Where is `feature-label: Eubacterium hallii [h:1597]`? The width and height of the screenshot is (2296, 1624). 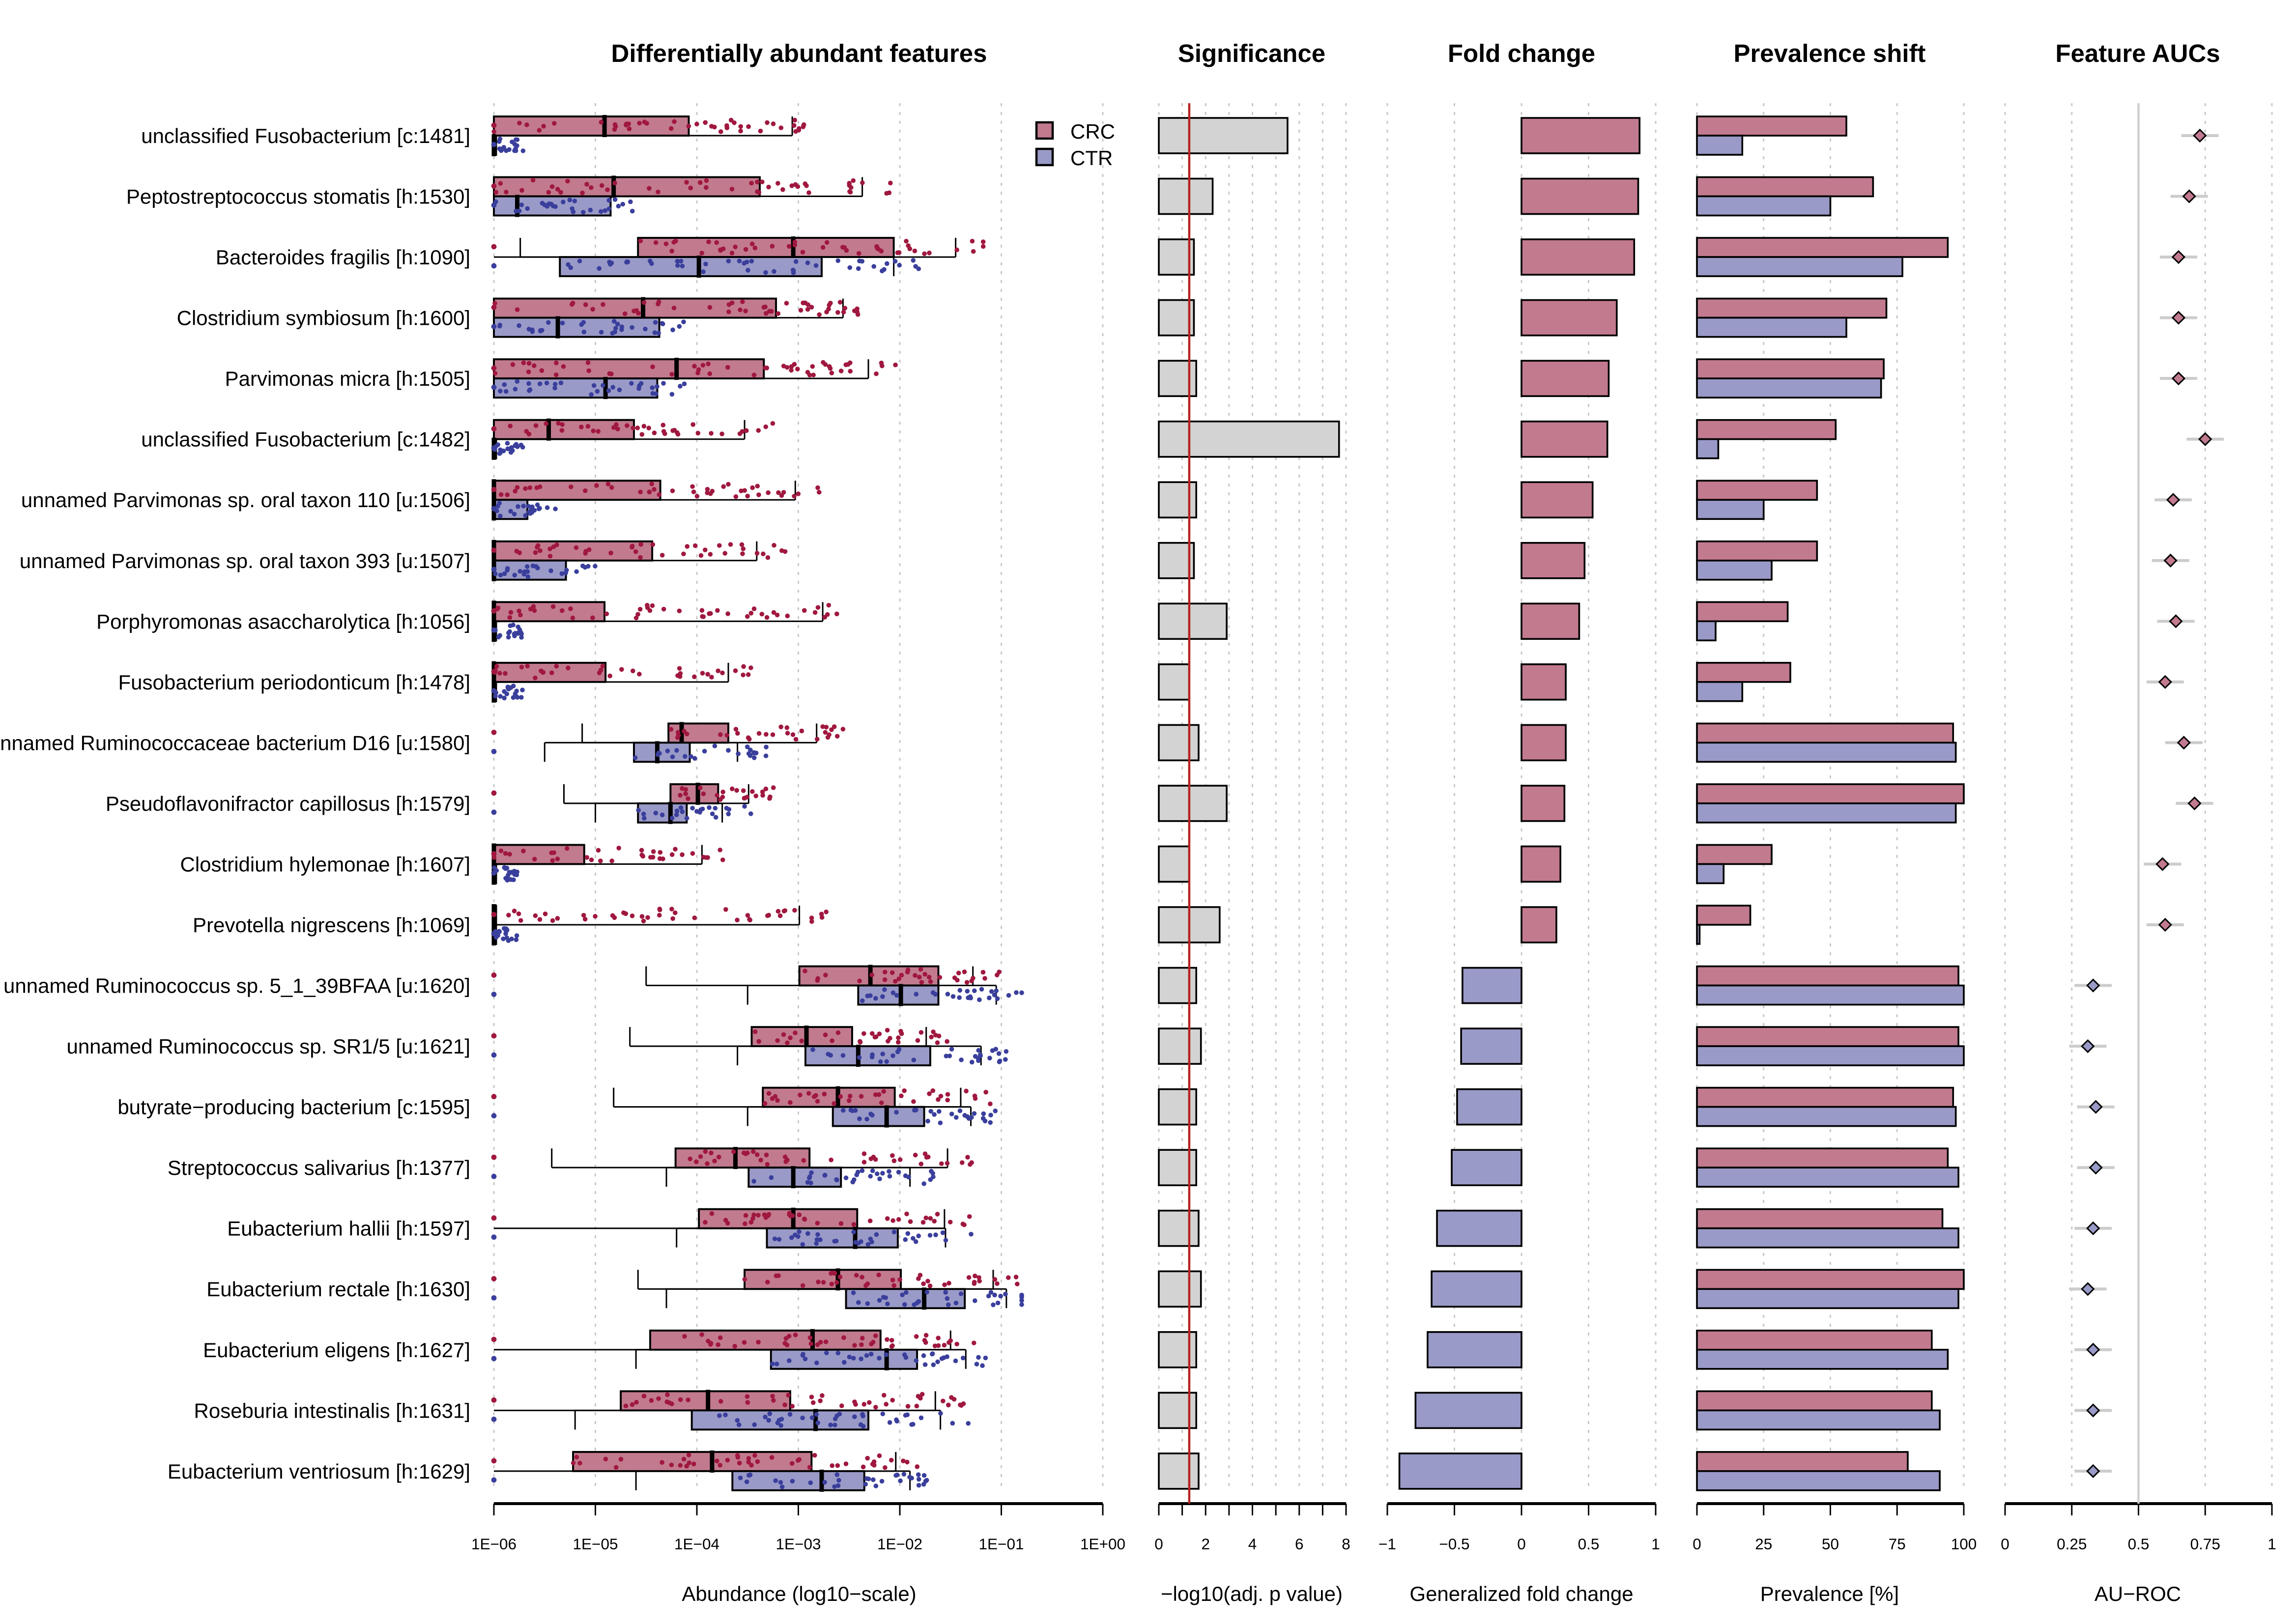 feature-label: Eubacterium hallii [h:1597] is located at coordinates (349, 1228).